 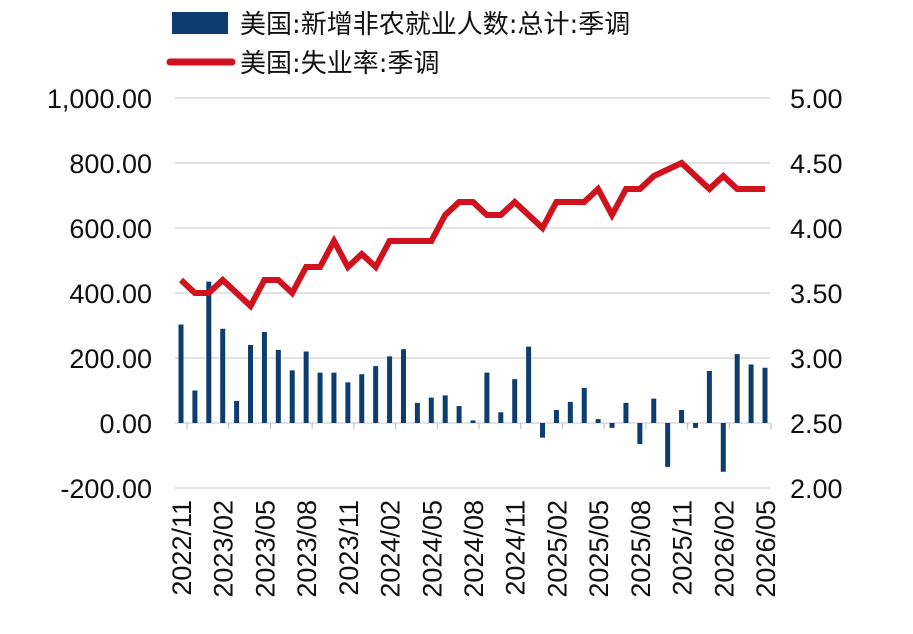 I want to click on right-tick-label: 4.50, so click(x=816, y=164).